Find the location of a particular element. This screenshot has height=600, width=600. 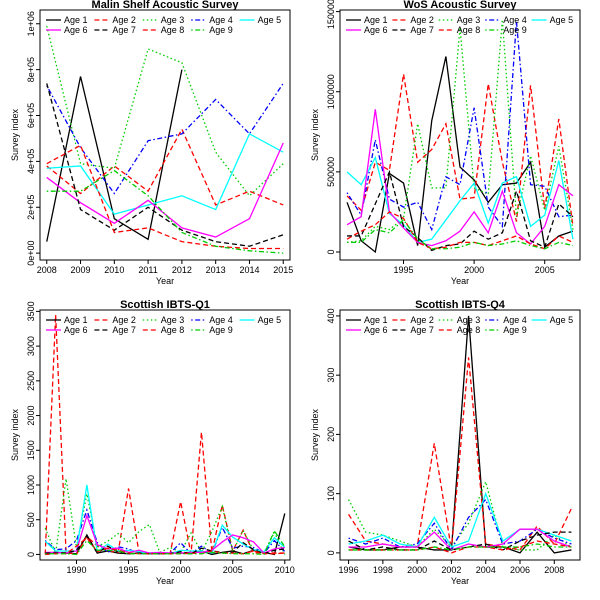

series-lines is located at coordinates (460, 136).